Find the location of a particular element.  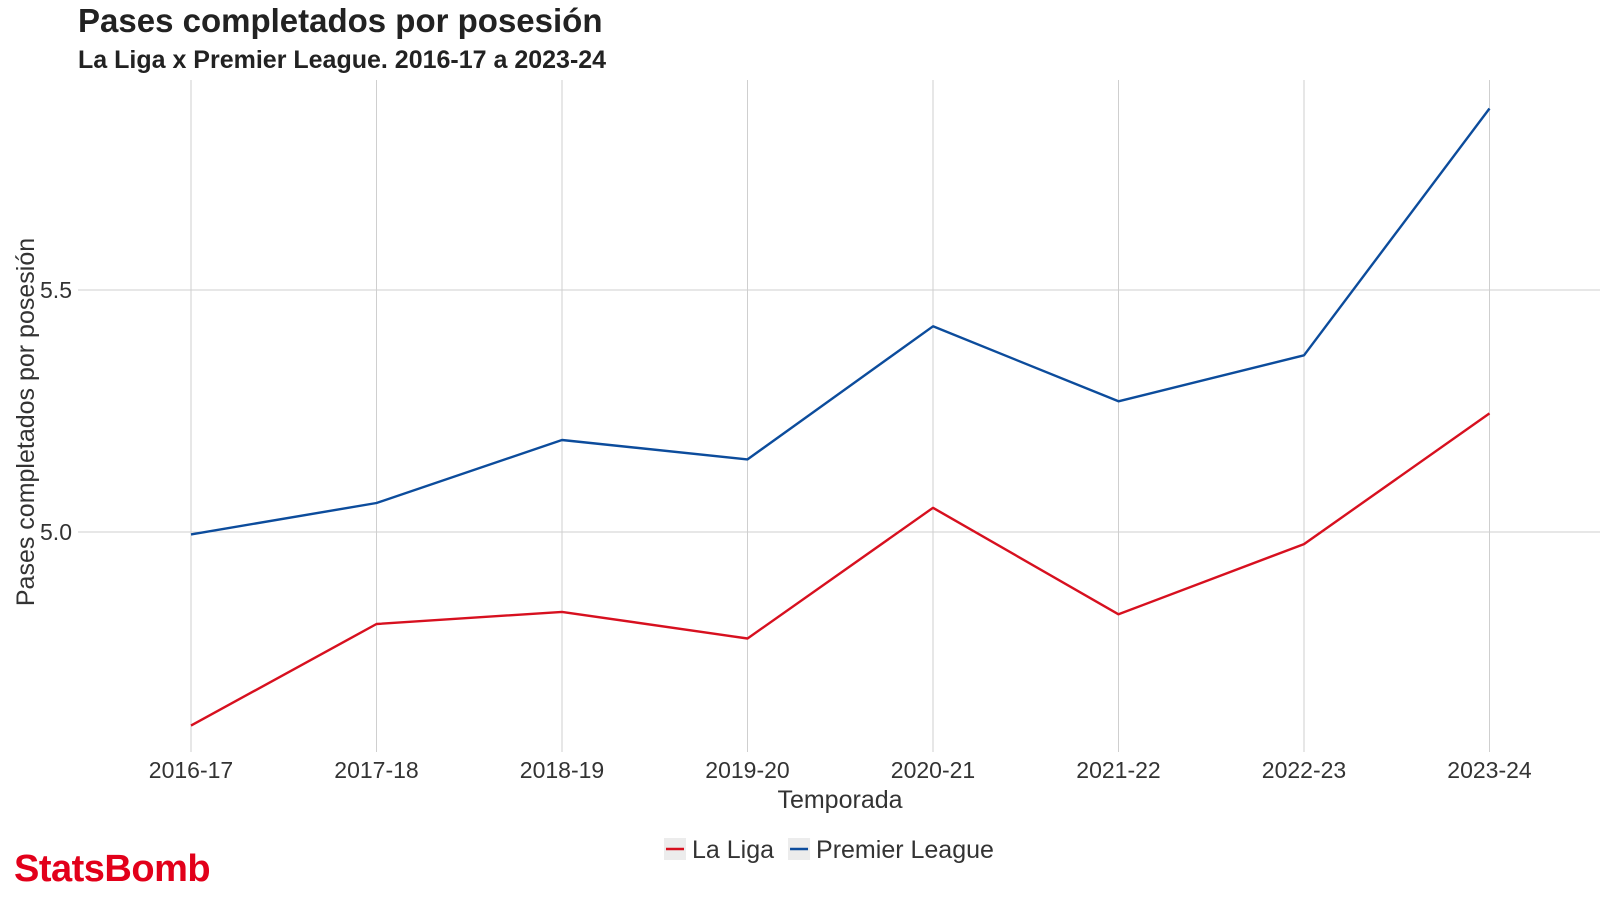

legend-item-la-liga: La Liga is located at coordinates (719, 850).